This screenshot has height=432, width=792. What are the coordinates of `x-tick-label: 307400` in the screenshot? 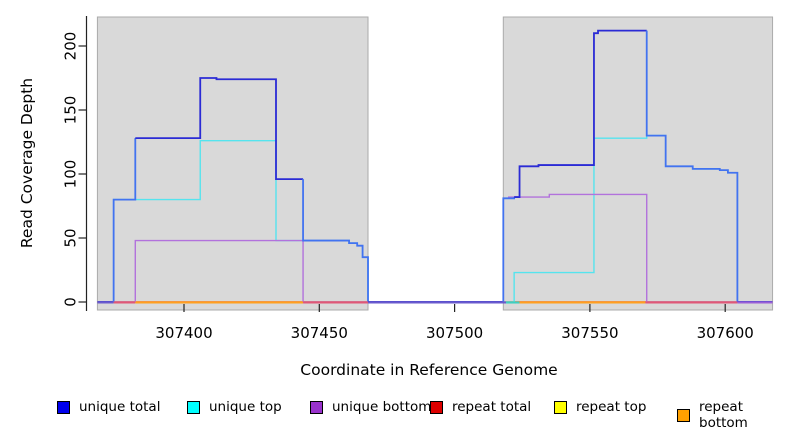 It's located at (183, 333).